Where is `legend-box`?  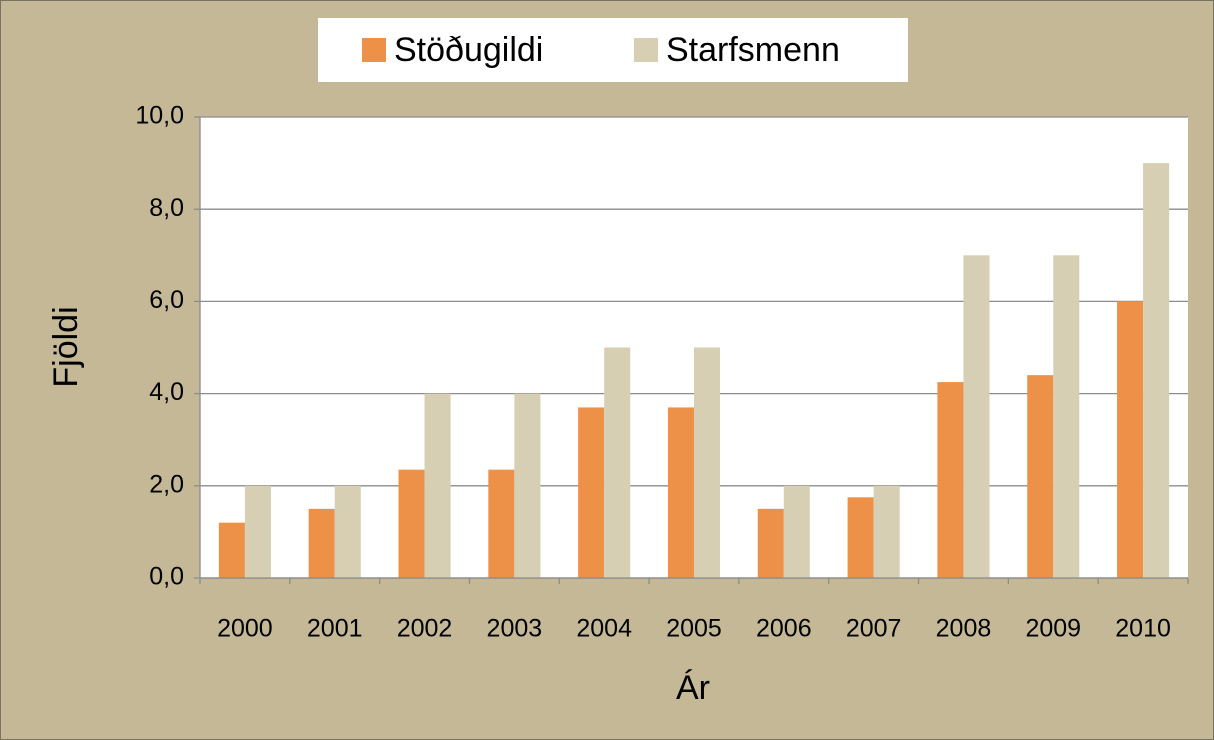 legend-box is located at coordinates (613, 50).